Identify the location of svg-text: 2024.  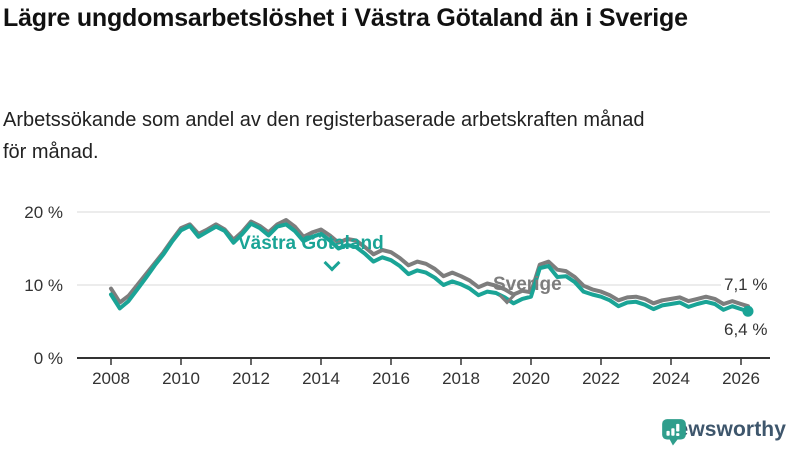
(671, 378).